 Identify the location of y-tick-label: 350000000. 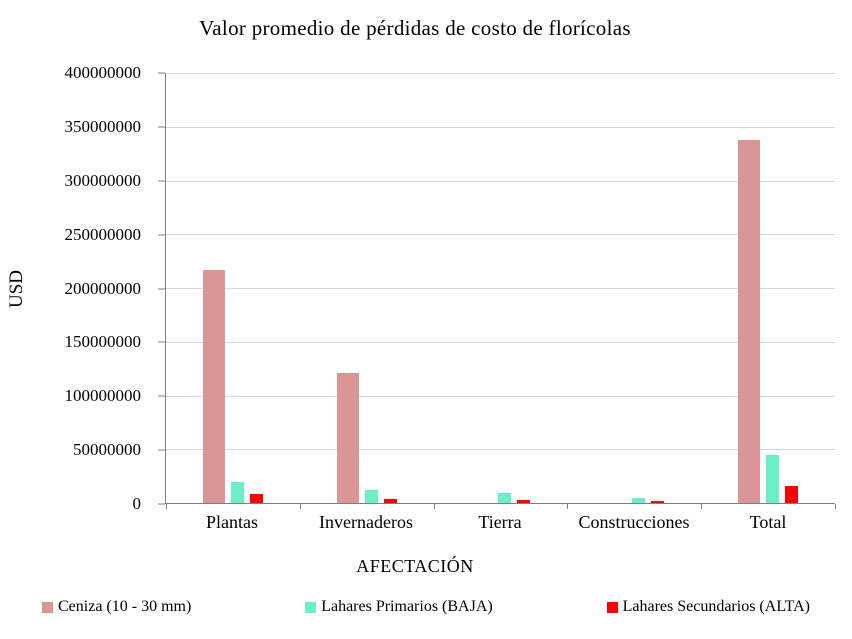
(103, 126).